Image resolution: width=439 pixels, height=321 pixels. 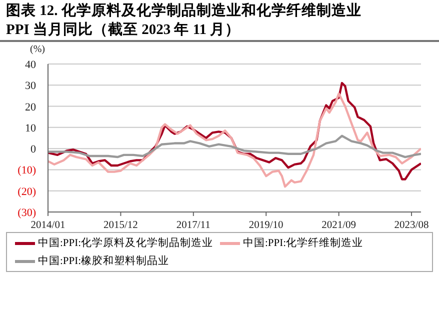 What do you see at coordinates (30, 107) in the screenshot?
I see `y-tick-label: 20` at bounding box center [30, 107].